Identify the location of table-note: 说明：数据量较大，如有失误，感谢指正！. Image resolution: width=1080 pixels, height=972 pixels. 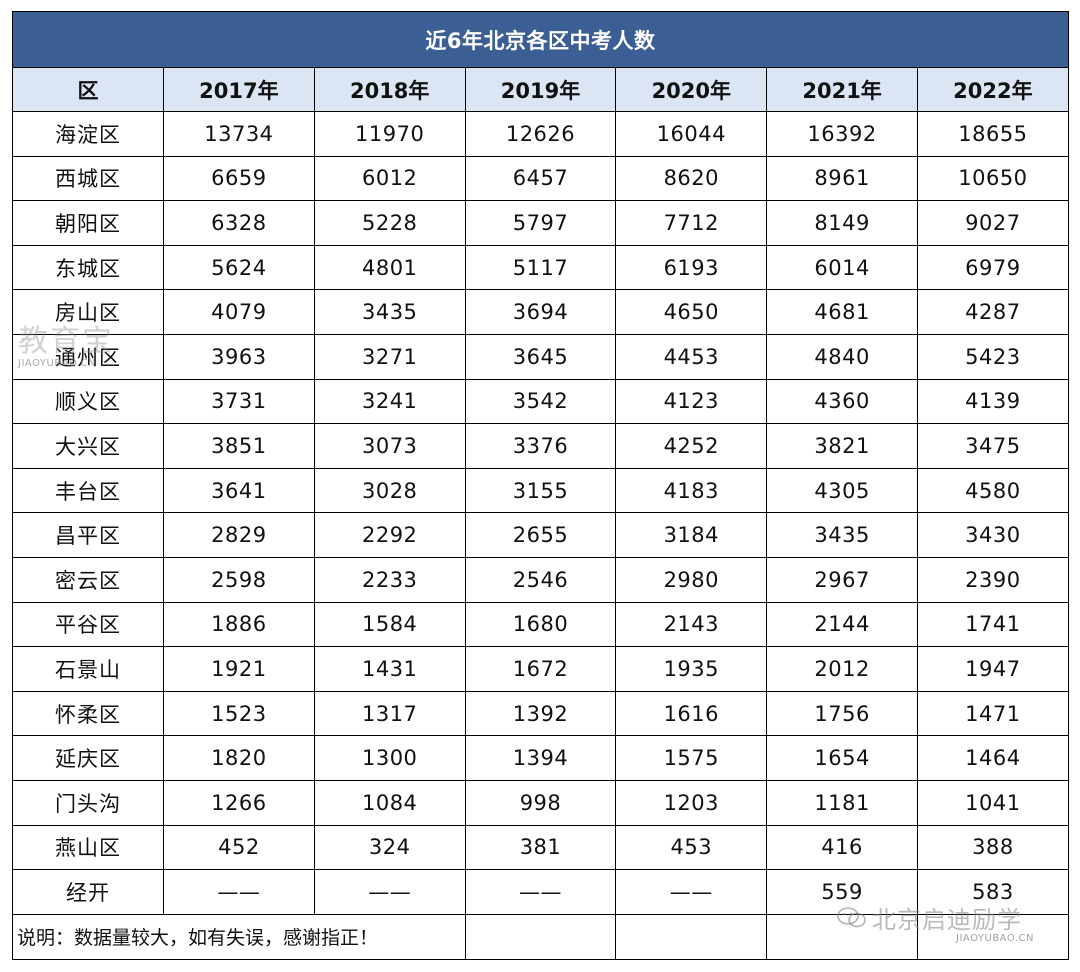
(239, 936).